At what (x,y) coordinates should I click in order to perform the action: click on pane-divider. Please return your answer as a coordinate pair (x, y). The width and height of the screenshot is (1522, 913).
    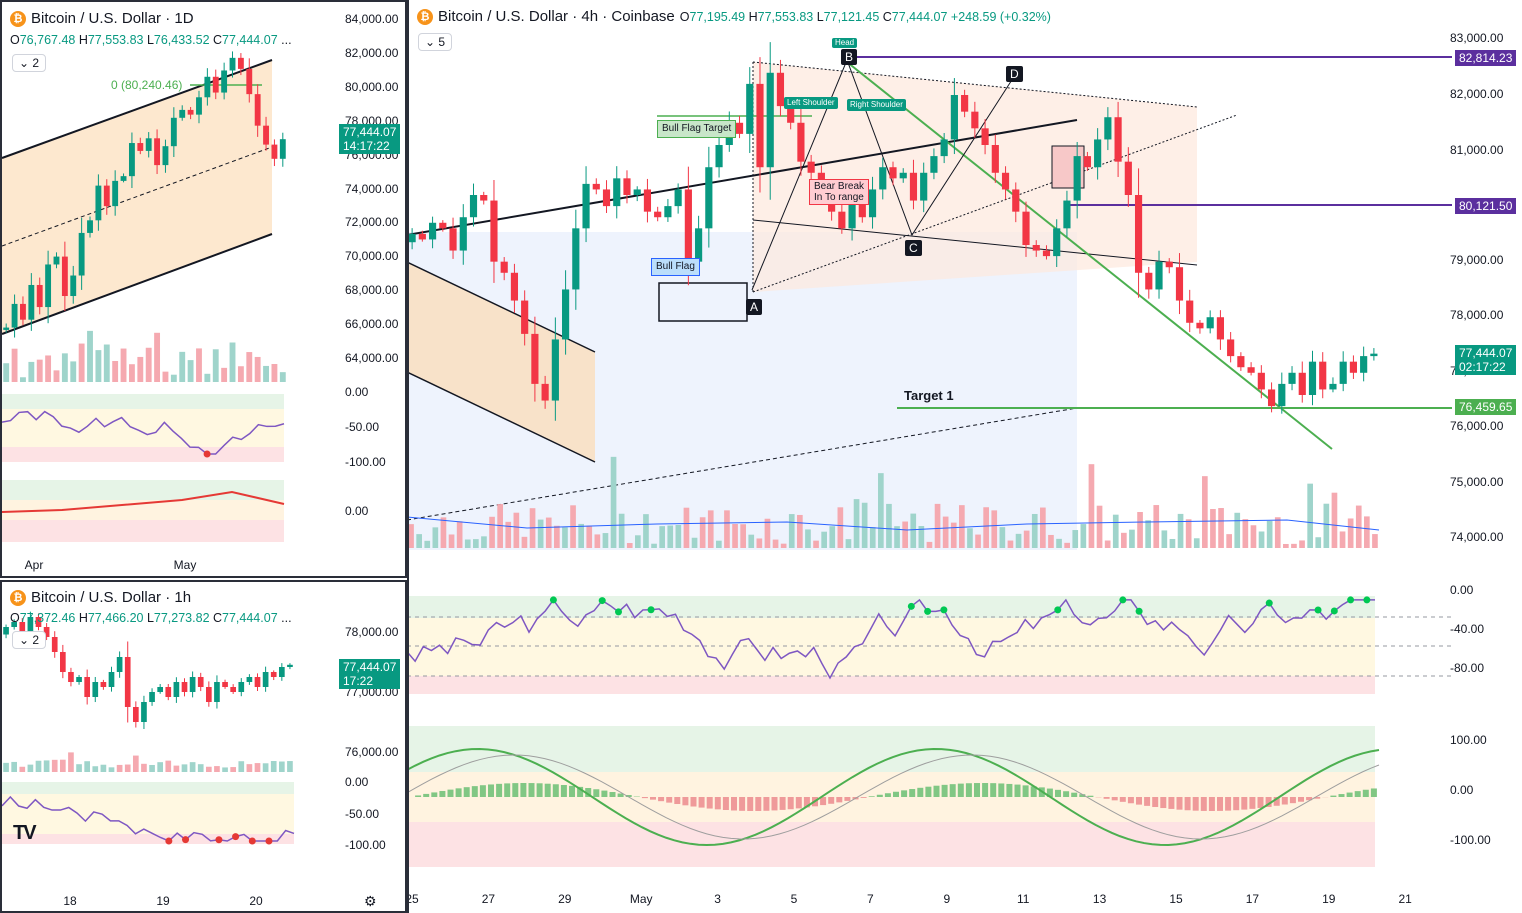
    Looking at the image, I should click on (408, 456).